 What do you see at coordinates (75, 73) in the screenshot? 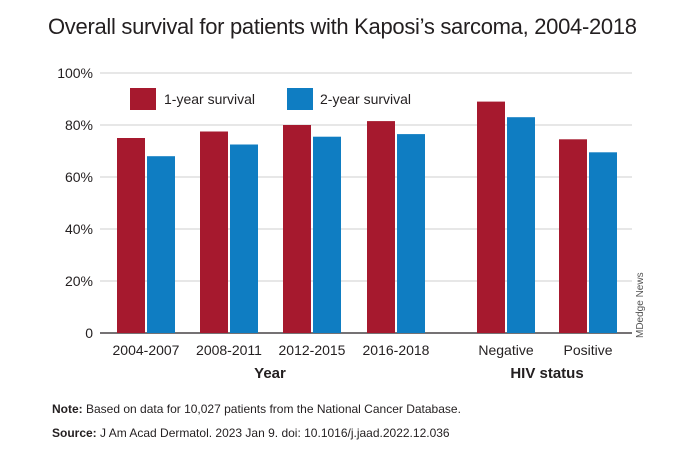
I see `y-tick-label: 100%` at bounding box center [75, 73].